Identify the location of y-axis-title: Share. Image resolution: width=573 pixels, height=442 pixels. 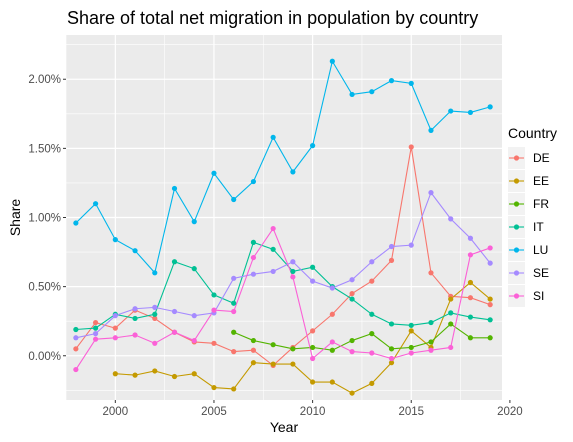
(15, 218).